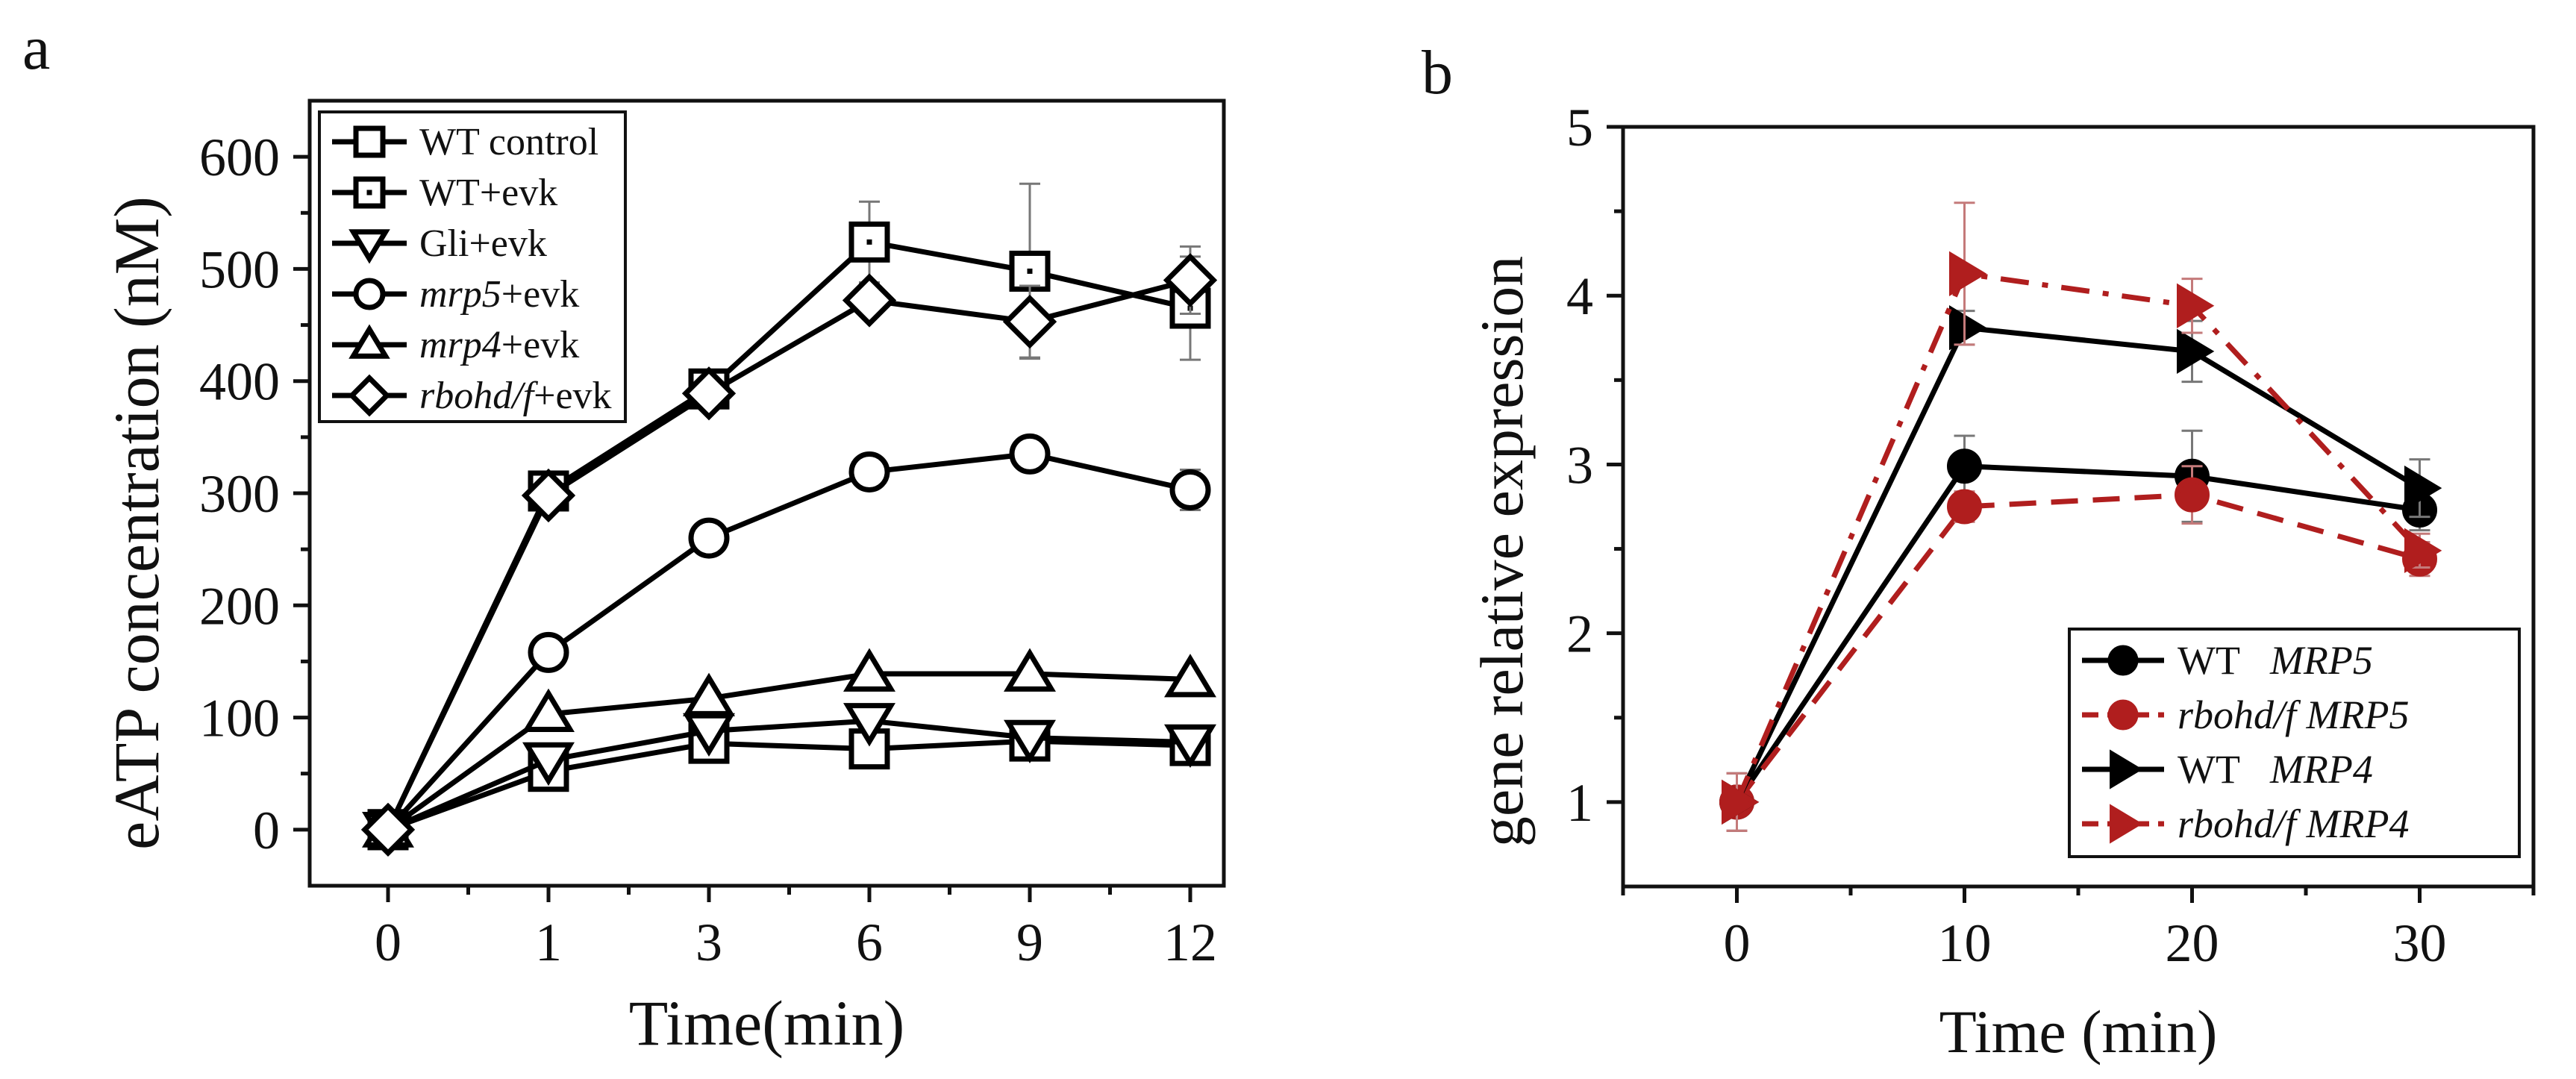 The height and width of the screenshot is (1079, 2576). Describe the element at coordinates (499, 295) in the screenshot. I see `legend-a-label: mrp5+evk` at that location.